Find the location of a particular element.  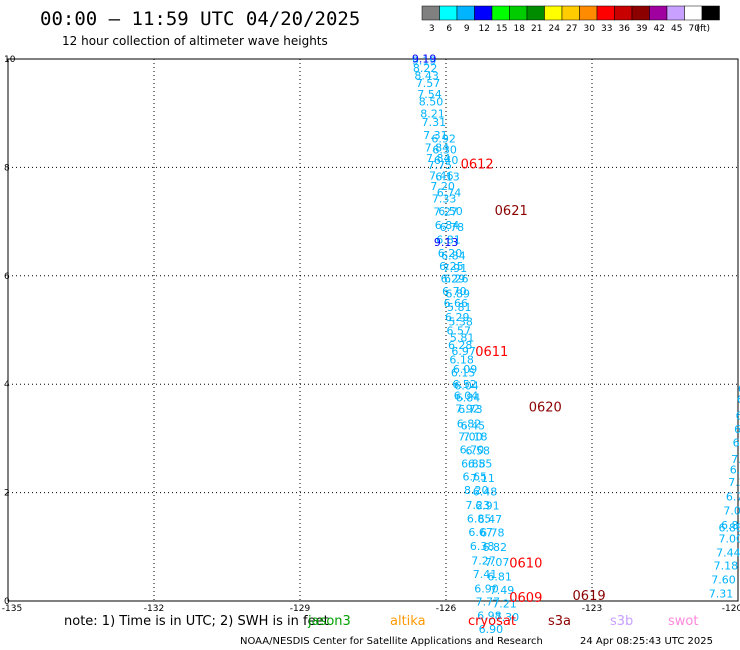

y-tick-label: 0 is located at coordinates (7, 602).